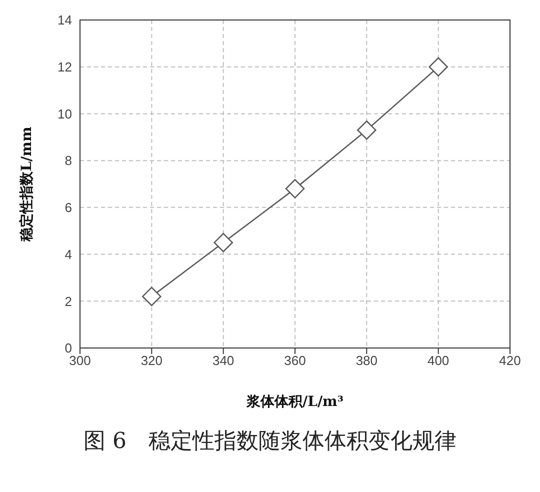  Describe the element at coordinates (367, 360) in the screenshot. I see `x-tick-label: 380` at that location.